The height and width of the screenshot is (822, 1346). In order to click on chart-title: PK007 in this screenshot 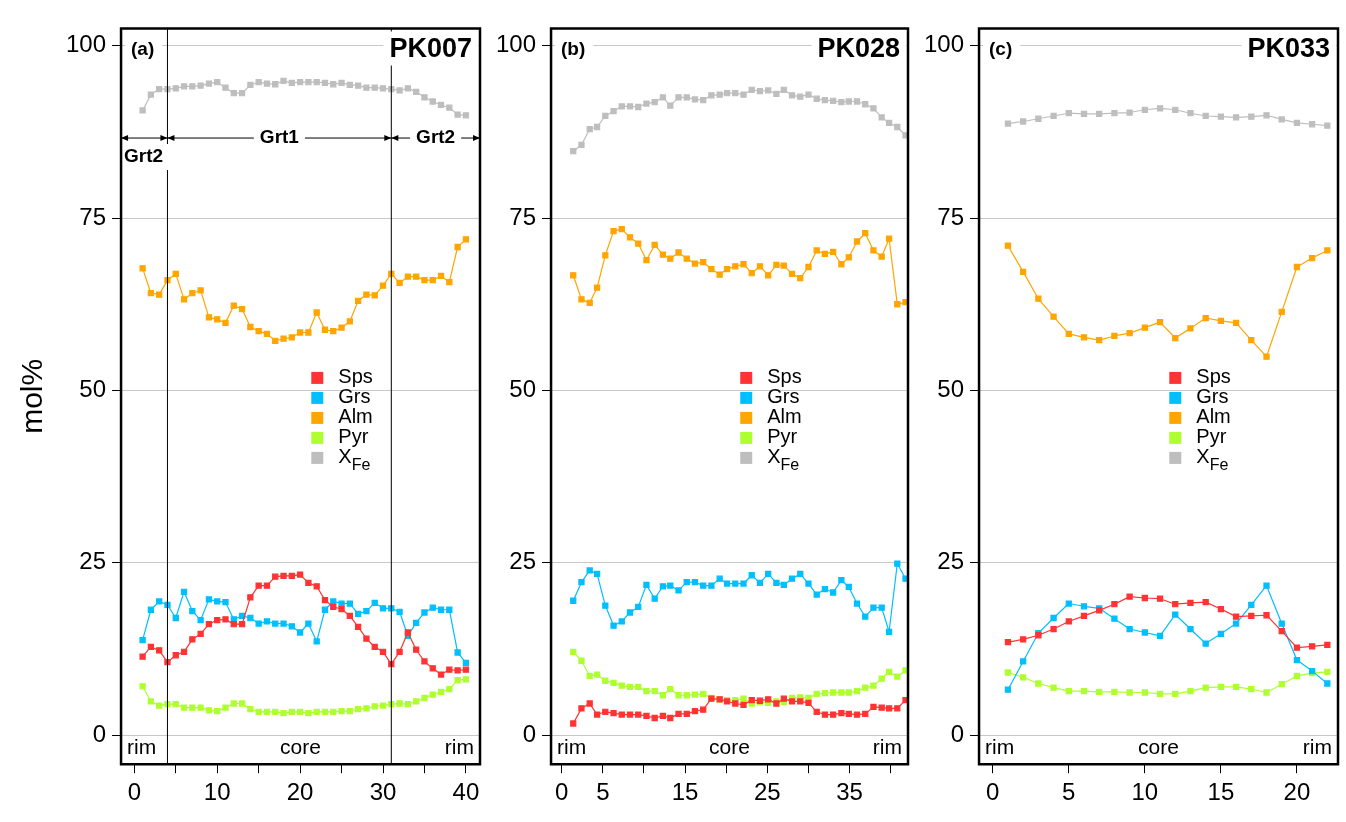, I will do `click(430, 48)`.